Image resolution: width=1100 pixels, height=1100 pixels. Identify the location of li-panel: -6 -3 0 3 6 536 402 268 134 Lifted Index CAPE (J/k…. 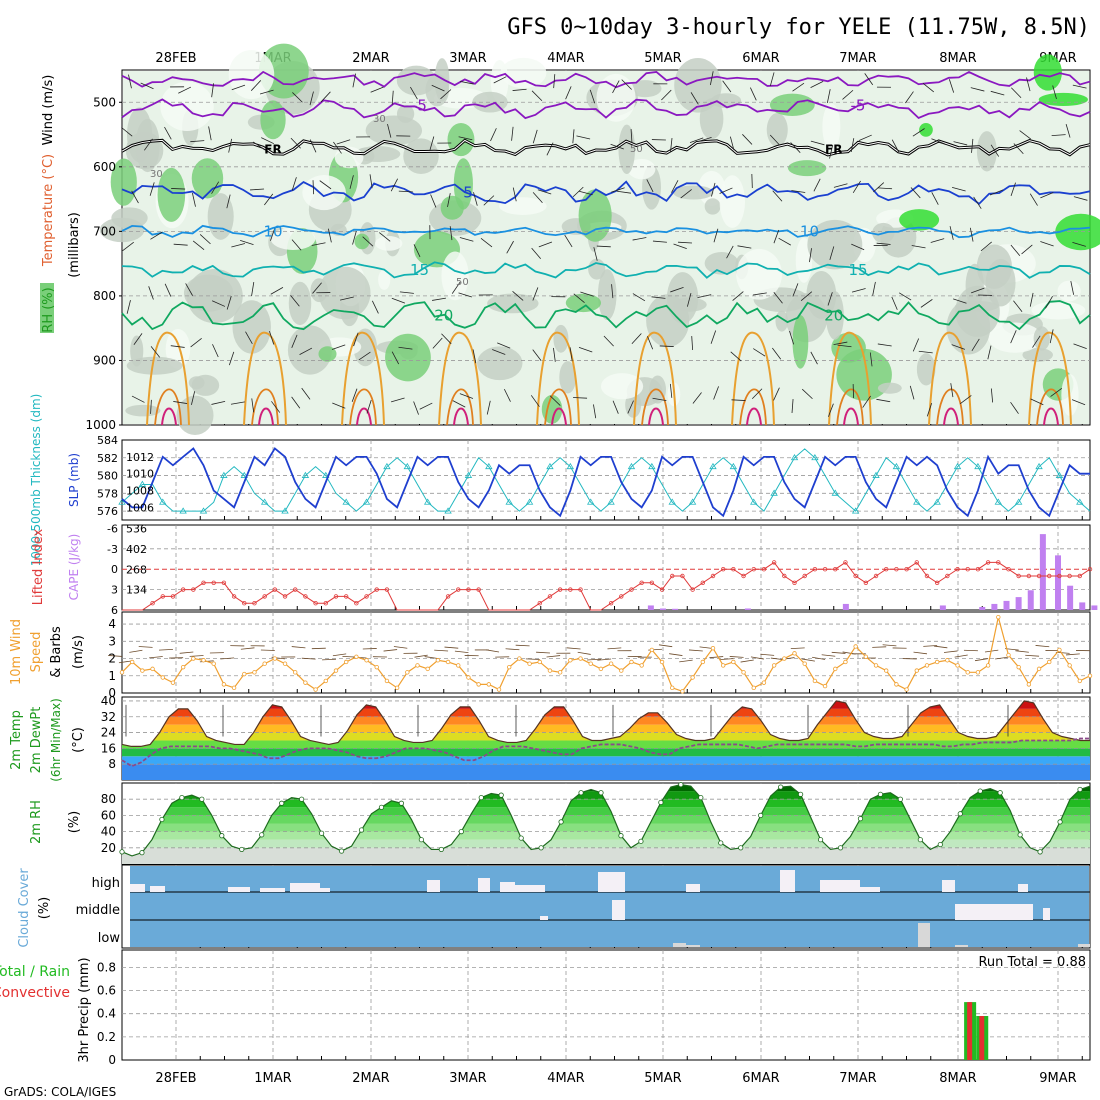
(564, 569).